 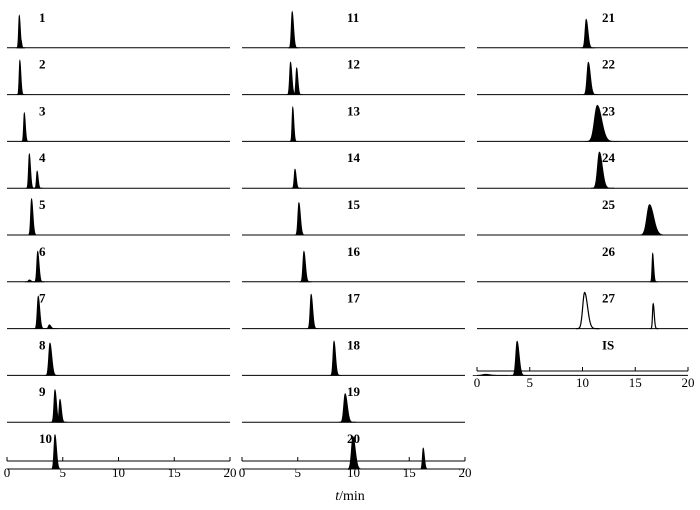 I want to click on trace-label: 22, so click(x=608, y=64).